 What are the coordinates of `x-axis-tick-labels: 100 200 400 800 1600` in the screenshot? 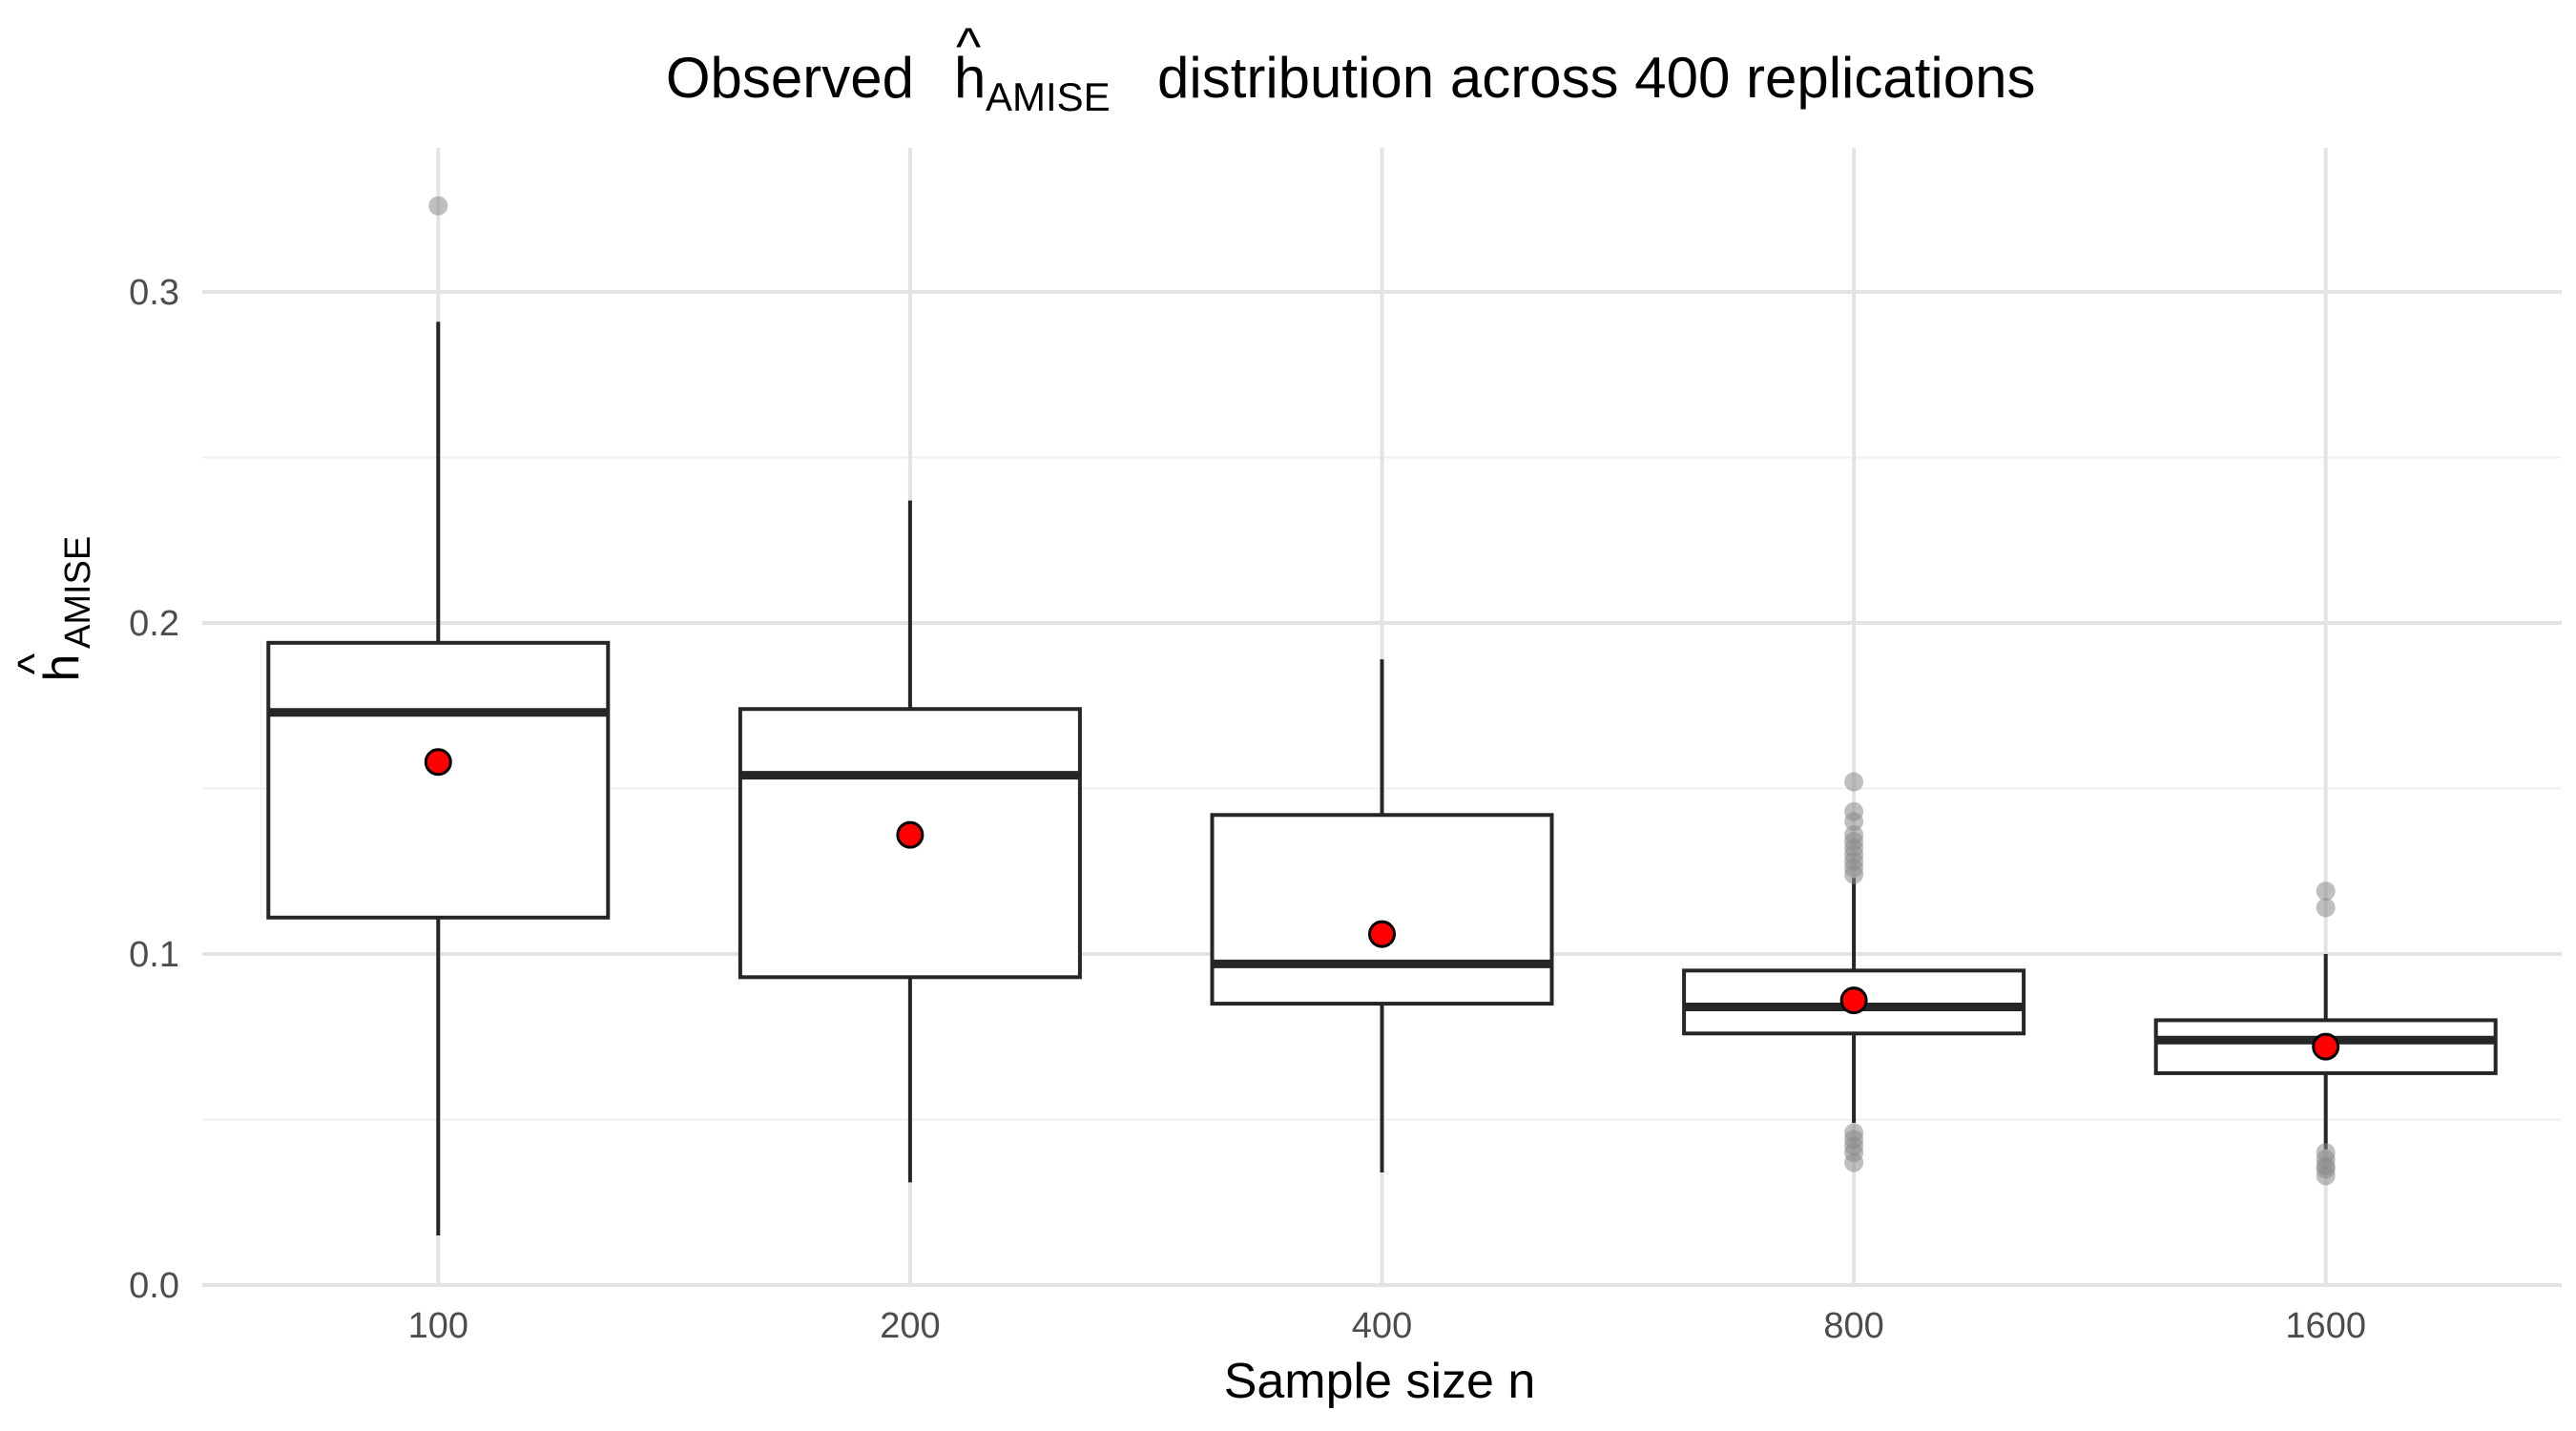 It's located at (1387, 1326).